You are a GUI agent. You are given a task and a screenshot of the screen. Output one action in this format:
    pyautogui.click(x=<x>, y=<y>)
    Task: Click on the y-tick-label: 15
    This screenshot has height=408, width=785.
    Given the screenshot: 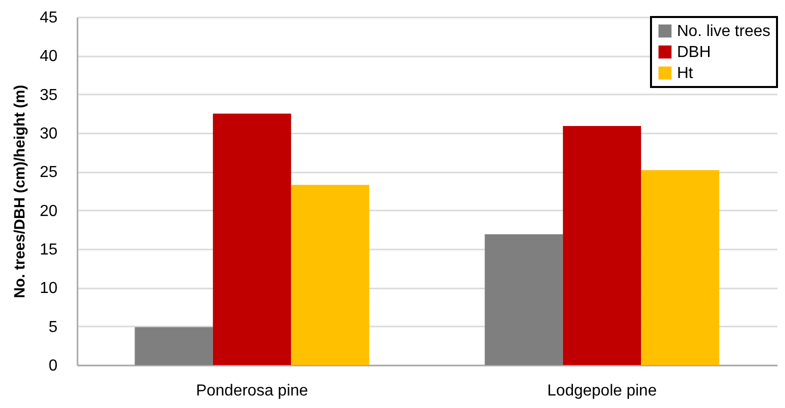 What is the action you would take?
    pyautogui.click(x=49, y=250)
    